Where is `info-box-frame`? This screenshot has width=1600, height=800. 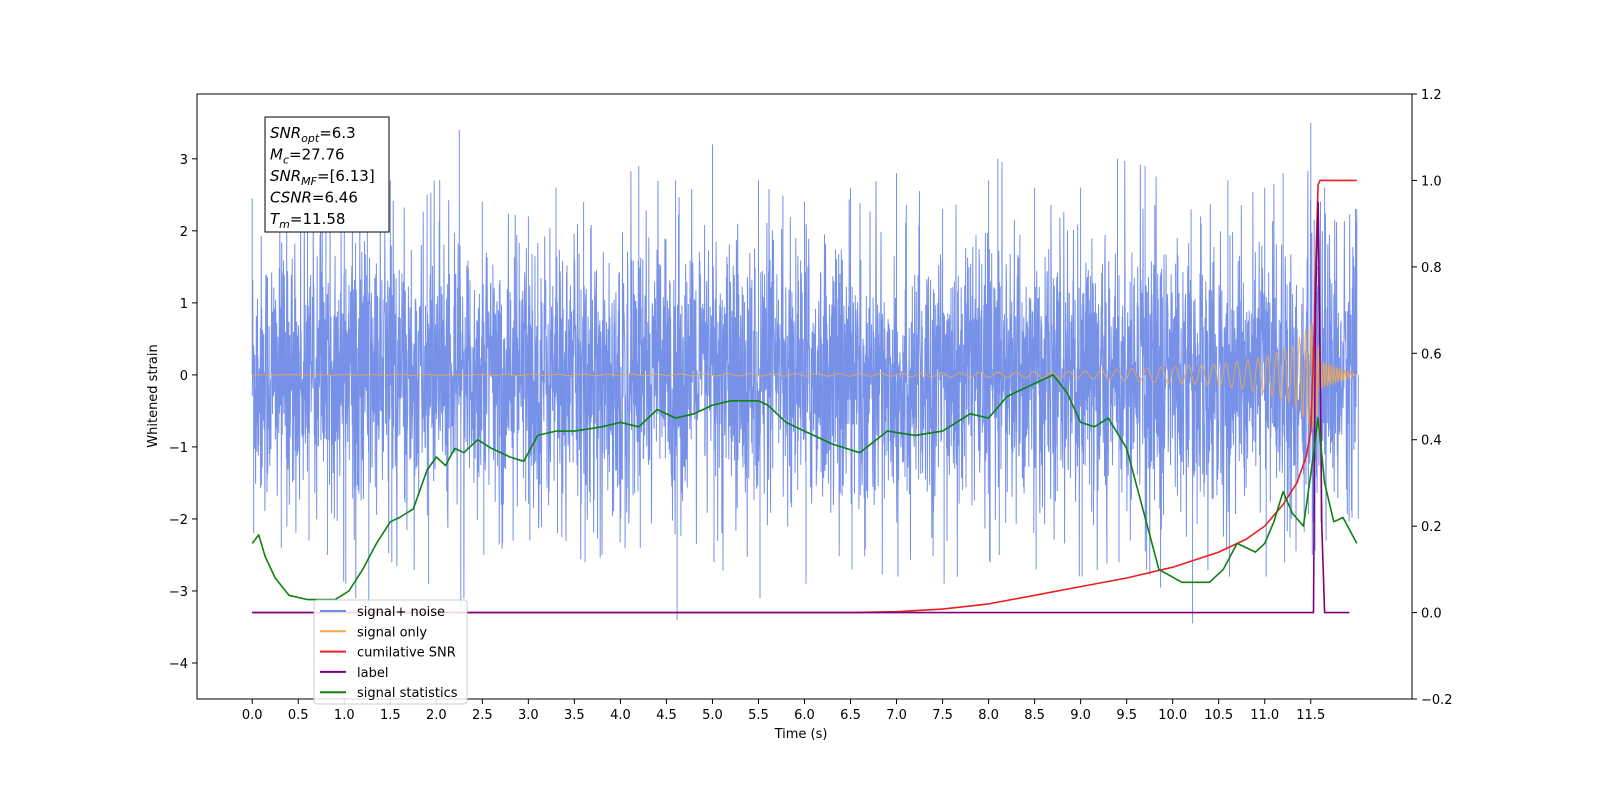 info-box-frame is located at coordinates (327, 174).